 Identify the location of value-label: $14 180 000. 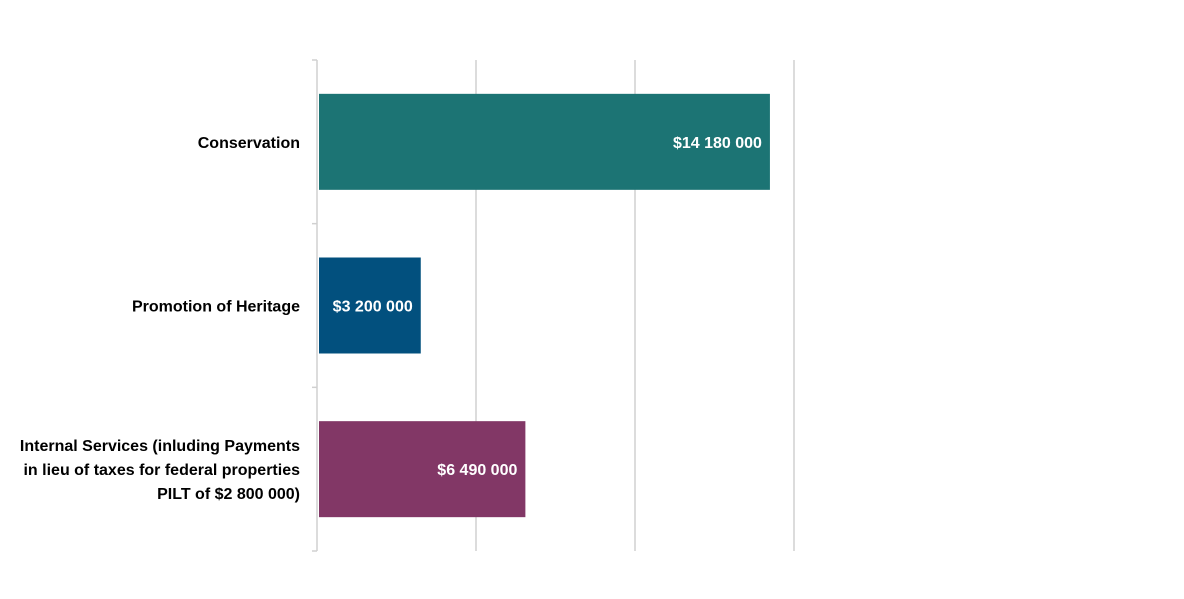
(717, 143).